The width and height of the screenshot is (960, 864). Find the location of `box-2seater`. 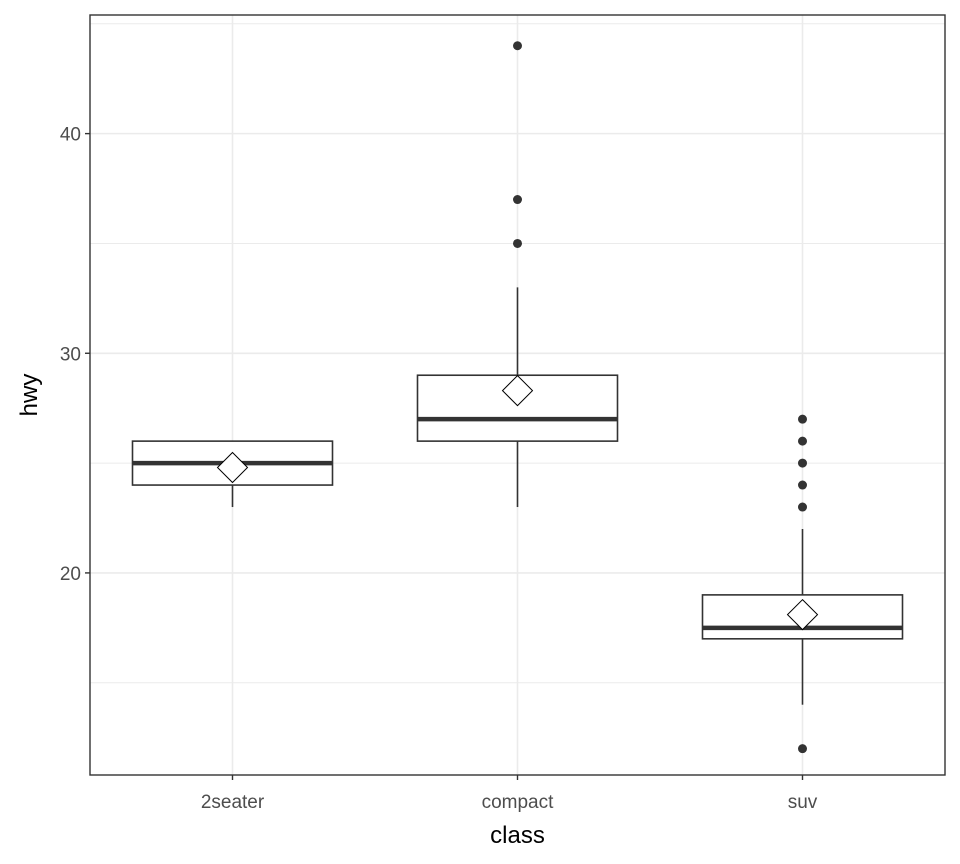

box-2seater is located at coordinates (232, 474).